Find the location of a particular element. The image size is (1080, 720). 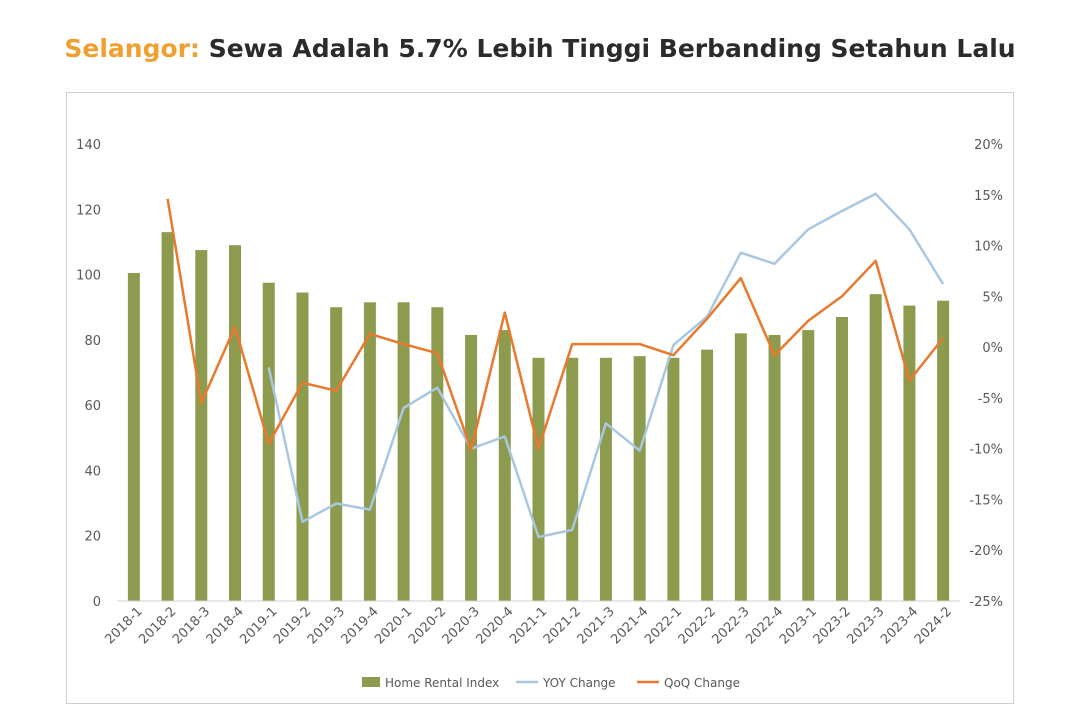

y-right-tick-label: 20% is located at coordinates (988, 145).